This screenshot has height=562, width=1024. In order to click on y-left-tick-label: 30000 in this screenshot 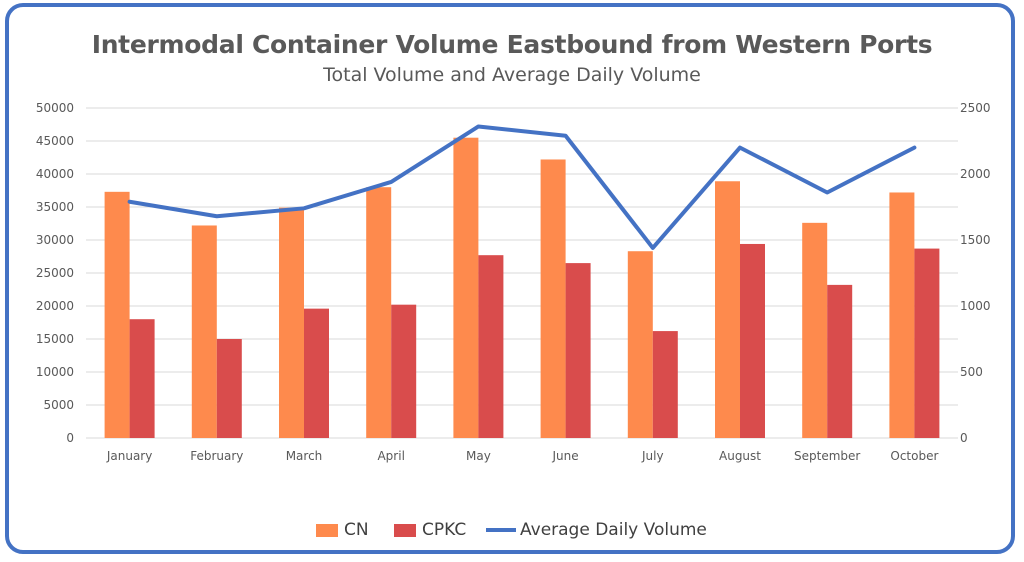, I will do `click(55, 240)`.